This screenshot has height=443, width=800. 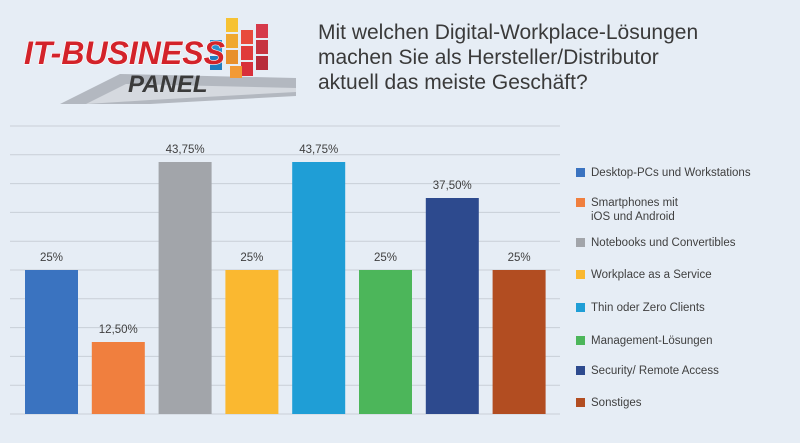 I want to click on legend-label: Thin oder Zero Clients, so click(x=648, y=308).